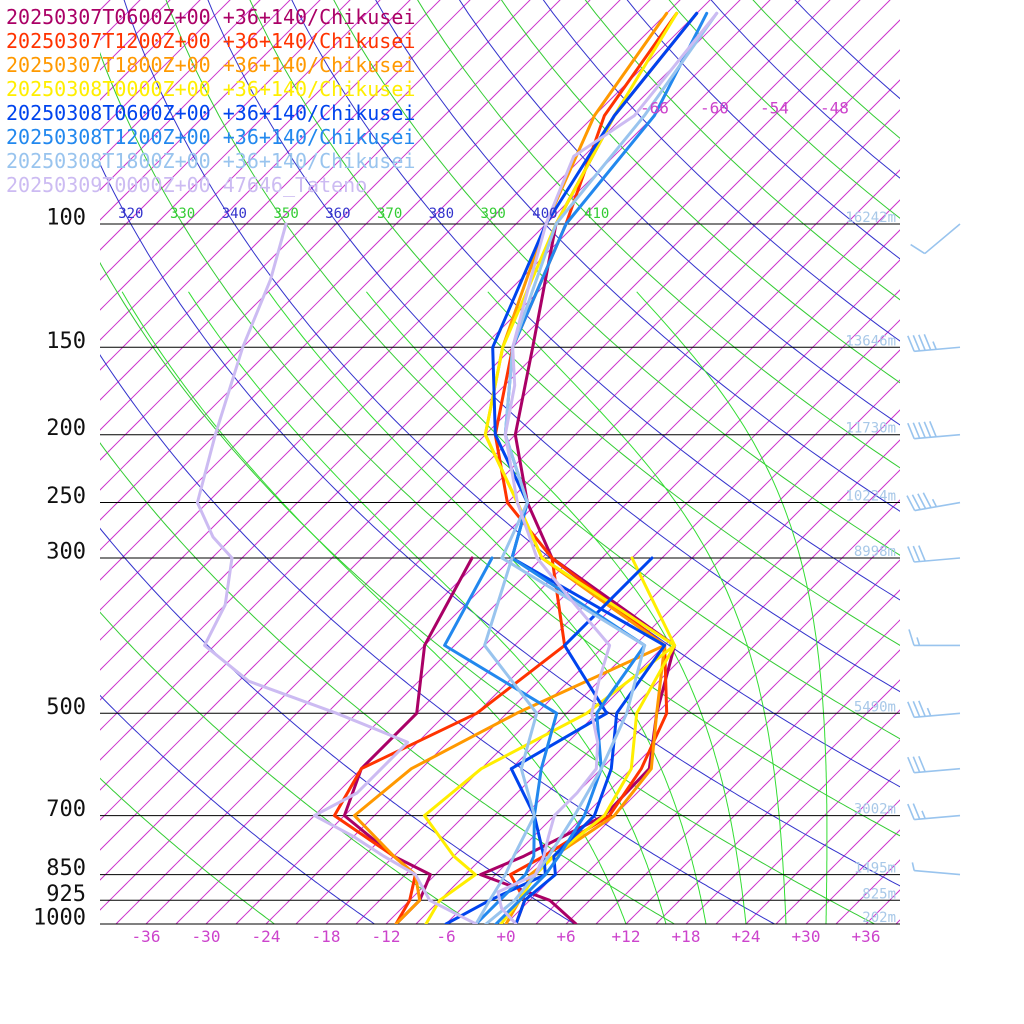 Image resolution: width=1024 pixels, height=1024 pixels. What do you see at coordinates (879, 894) in the screenshot?
I see `height-label: 825m` at bounding box center [879, 894].